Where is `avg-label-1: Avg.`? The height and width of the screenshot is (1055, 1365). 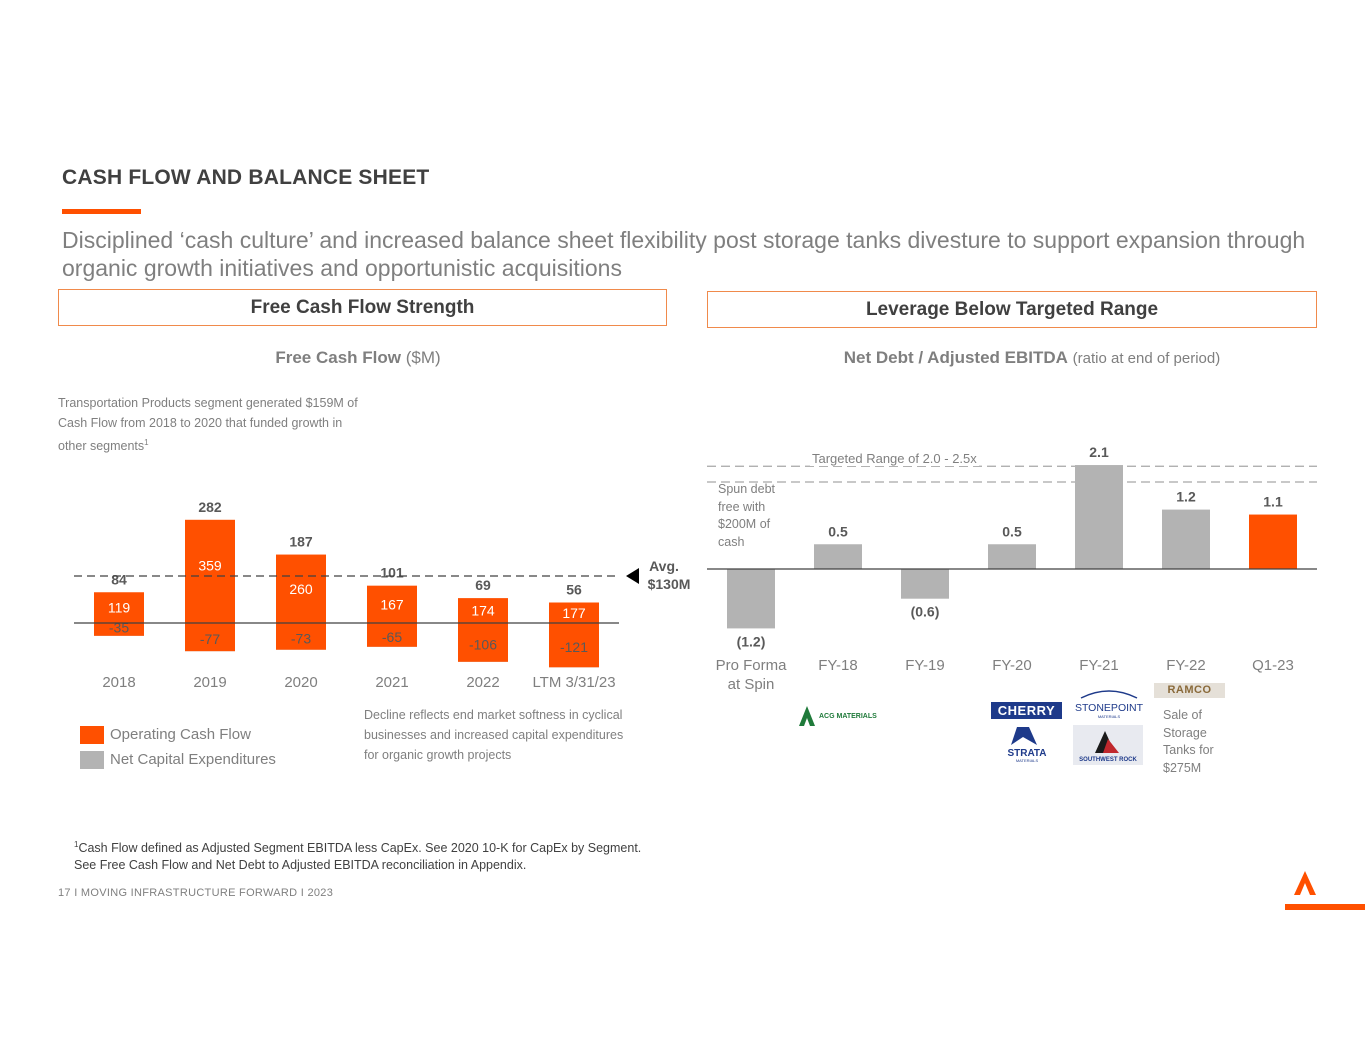 avg-label-1: Avg. is located at coordinates (664, 566).